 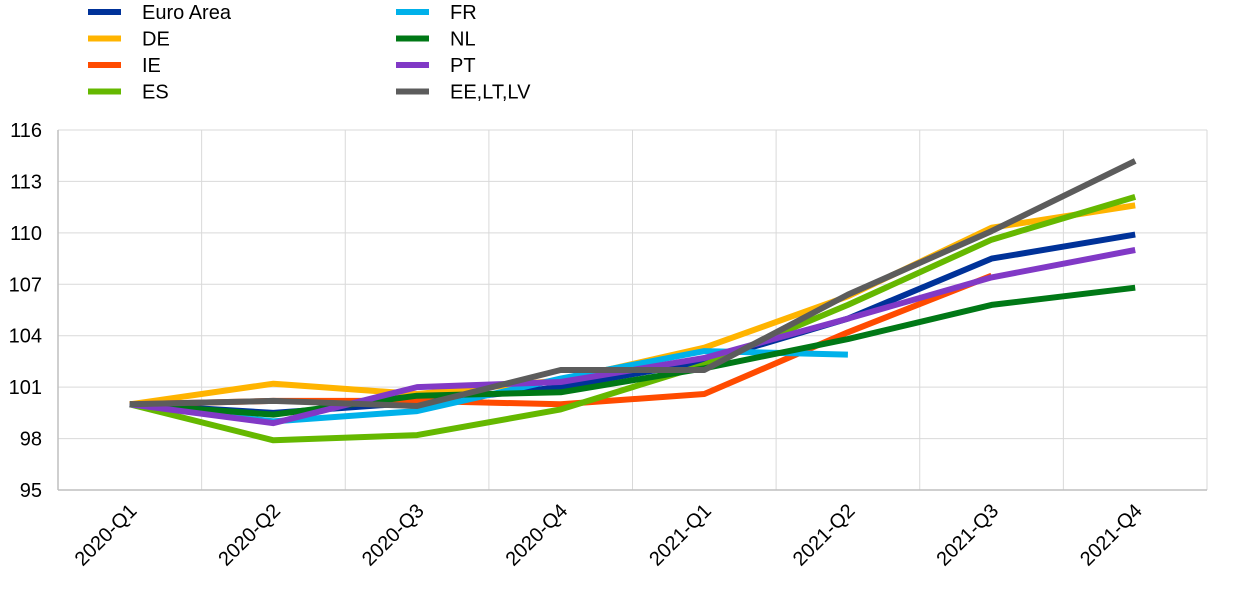 What do you see at coordinates (26, 234) in the screenshot?
I see `y-tick-label: 110` at bounding box center [26, 234].